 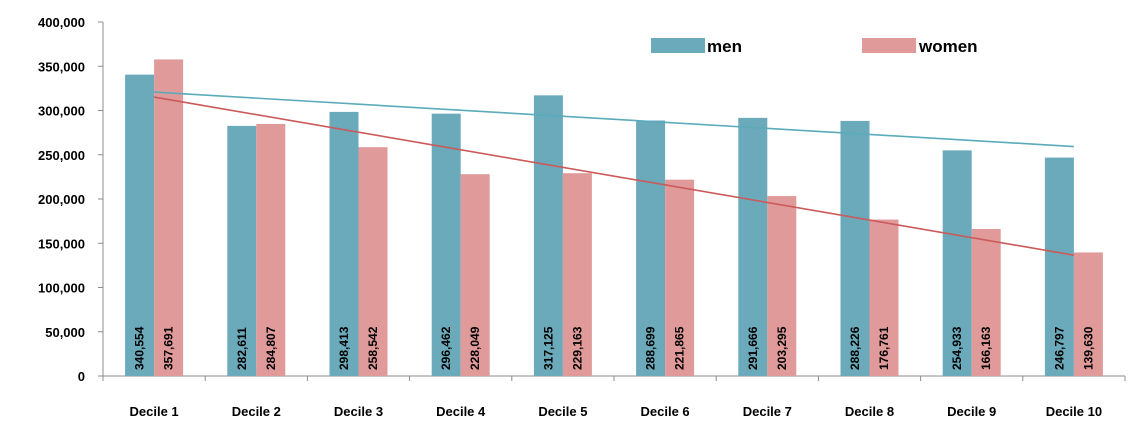 What do you see at coordinates (753, 348) in the screenshot?
I see `bar-value-label-men: 291,666` at bounding box center [753, 348].